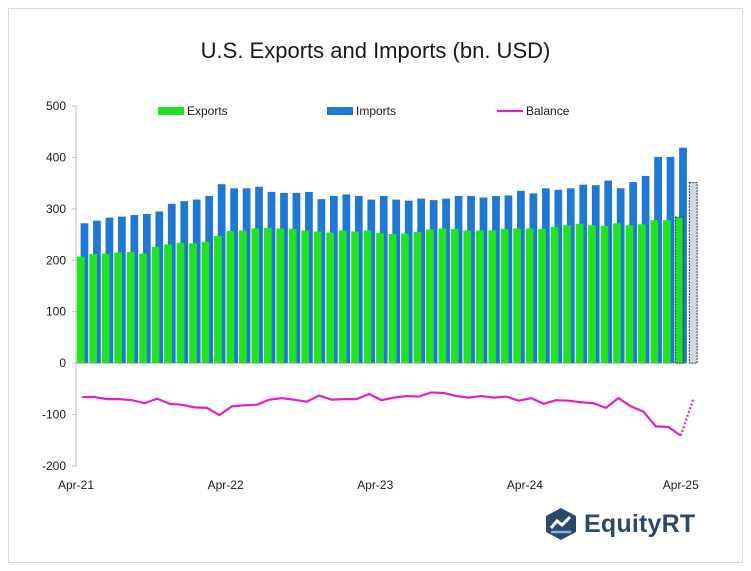 The width and height of the screenshot is (751, 571). Describe the element at coordinates (687, 417) in the screenshot. I see `balance-forecast-line` at that location.